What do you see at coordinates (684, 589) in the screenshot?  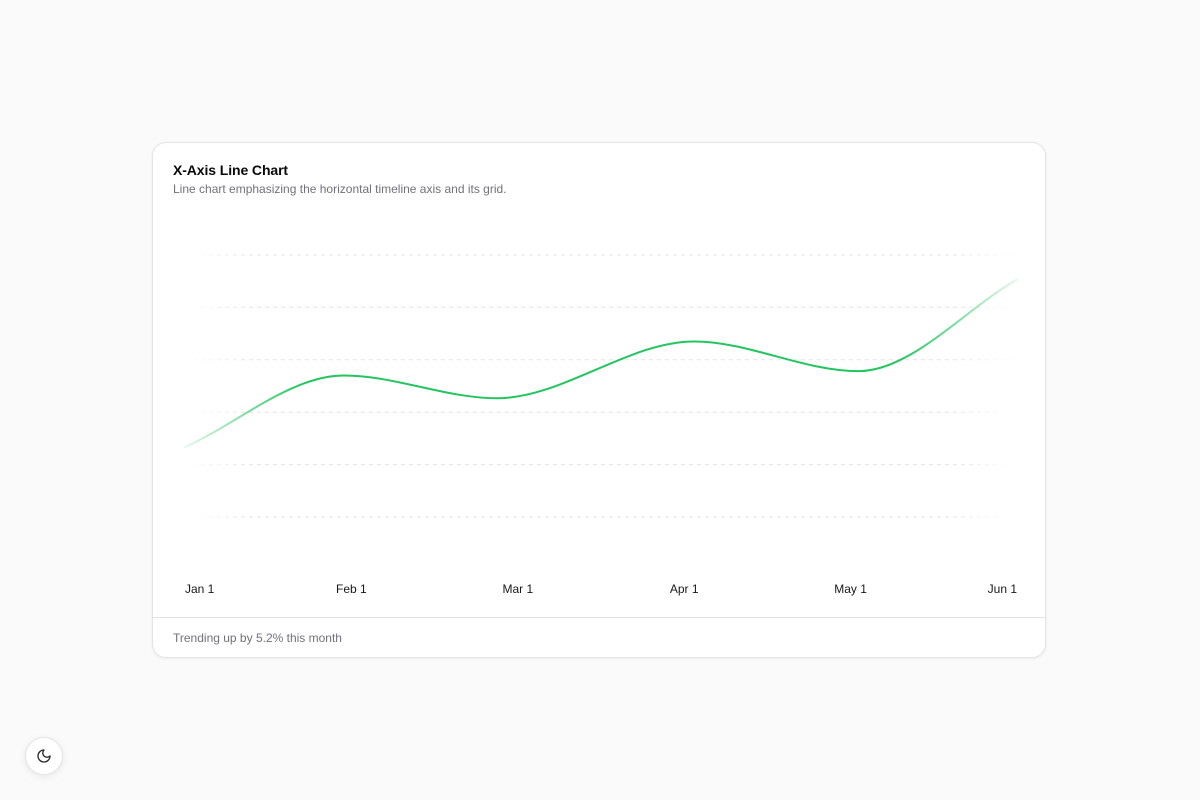 I see `x-tick-label: Apr 1` at bounding box center [684, 589].